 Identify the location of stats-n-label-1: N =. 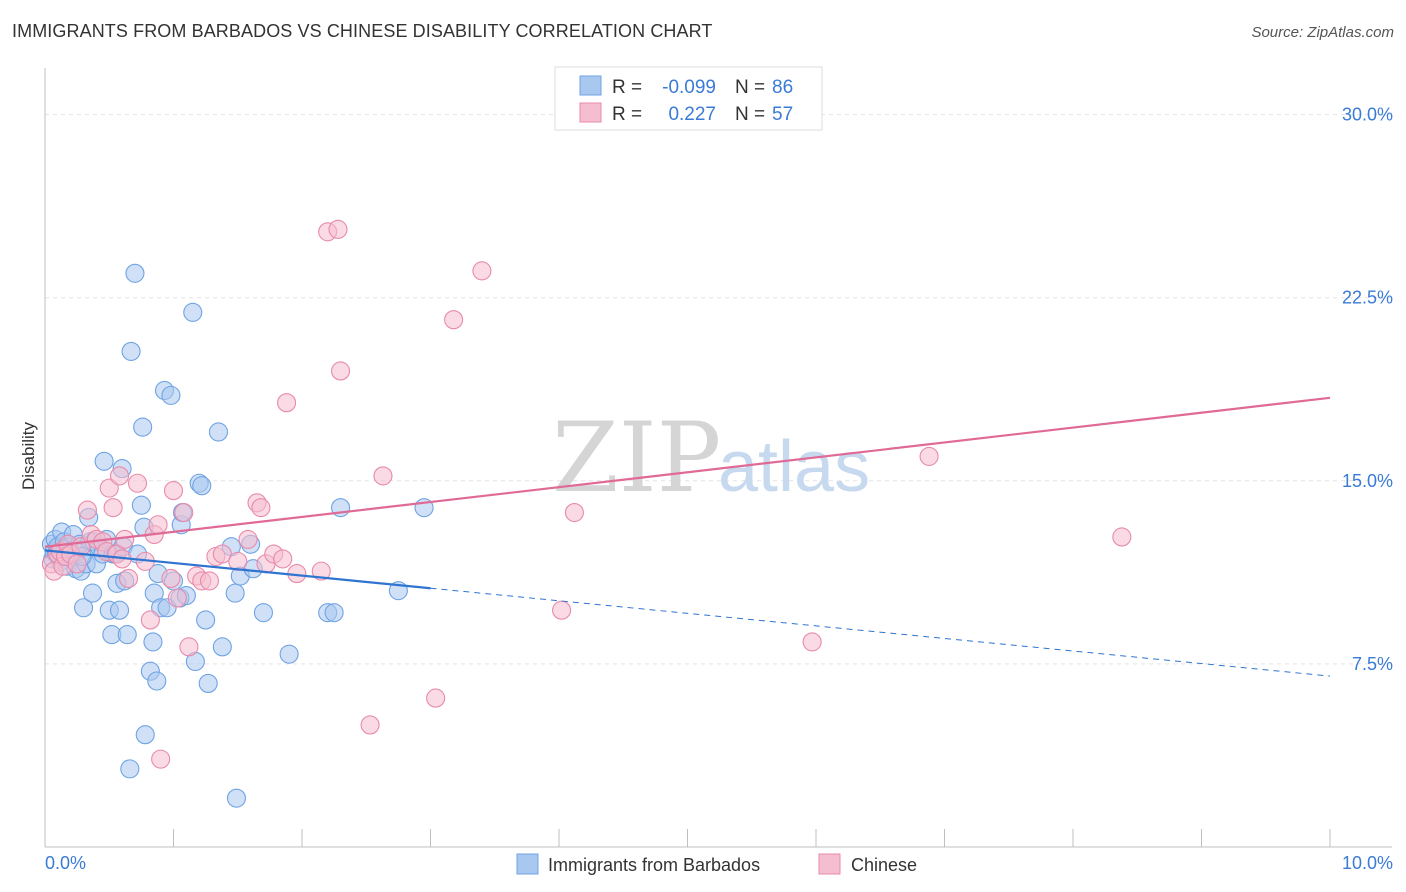
(750, 87).